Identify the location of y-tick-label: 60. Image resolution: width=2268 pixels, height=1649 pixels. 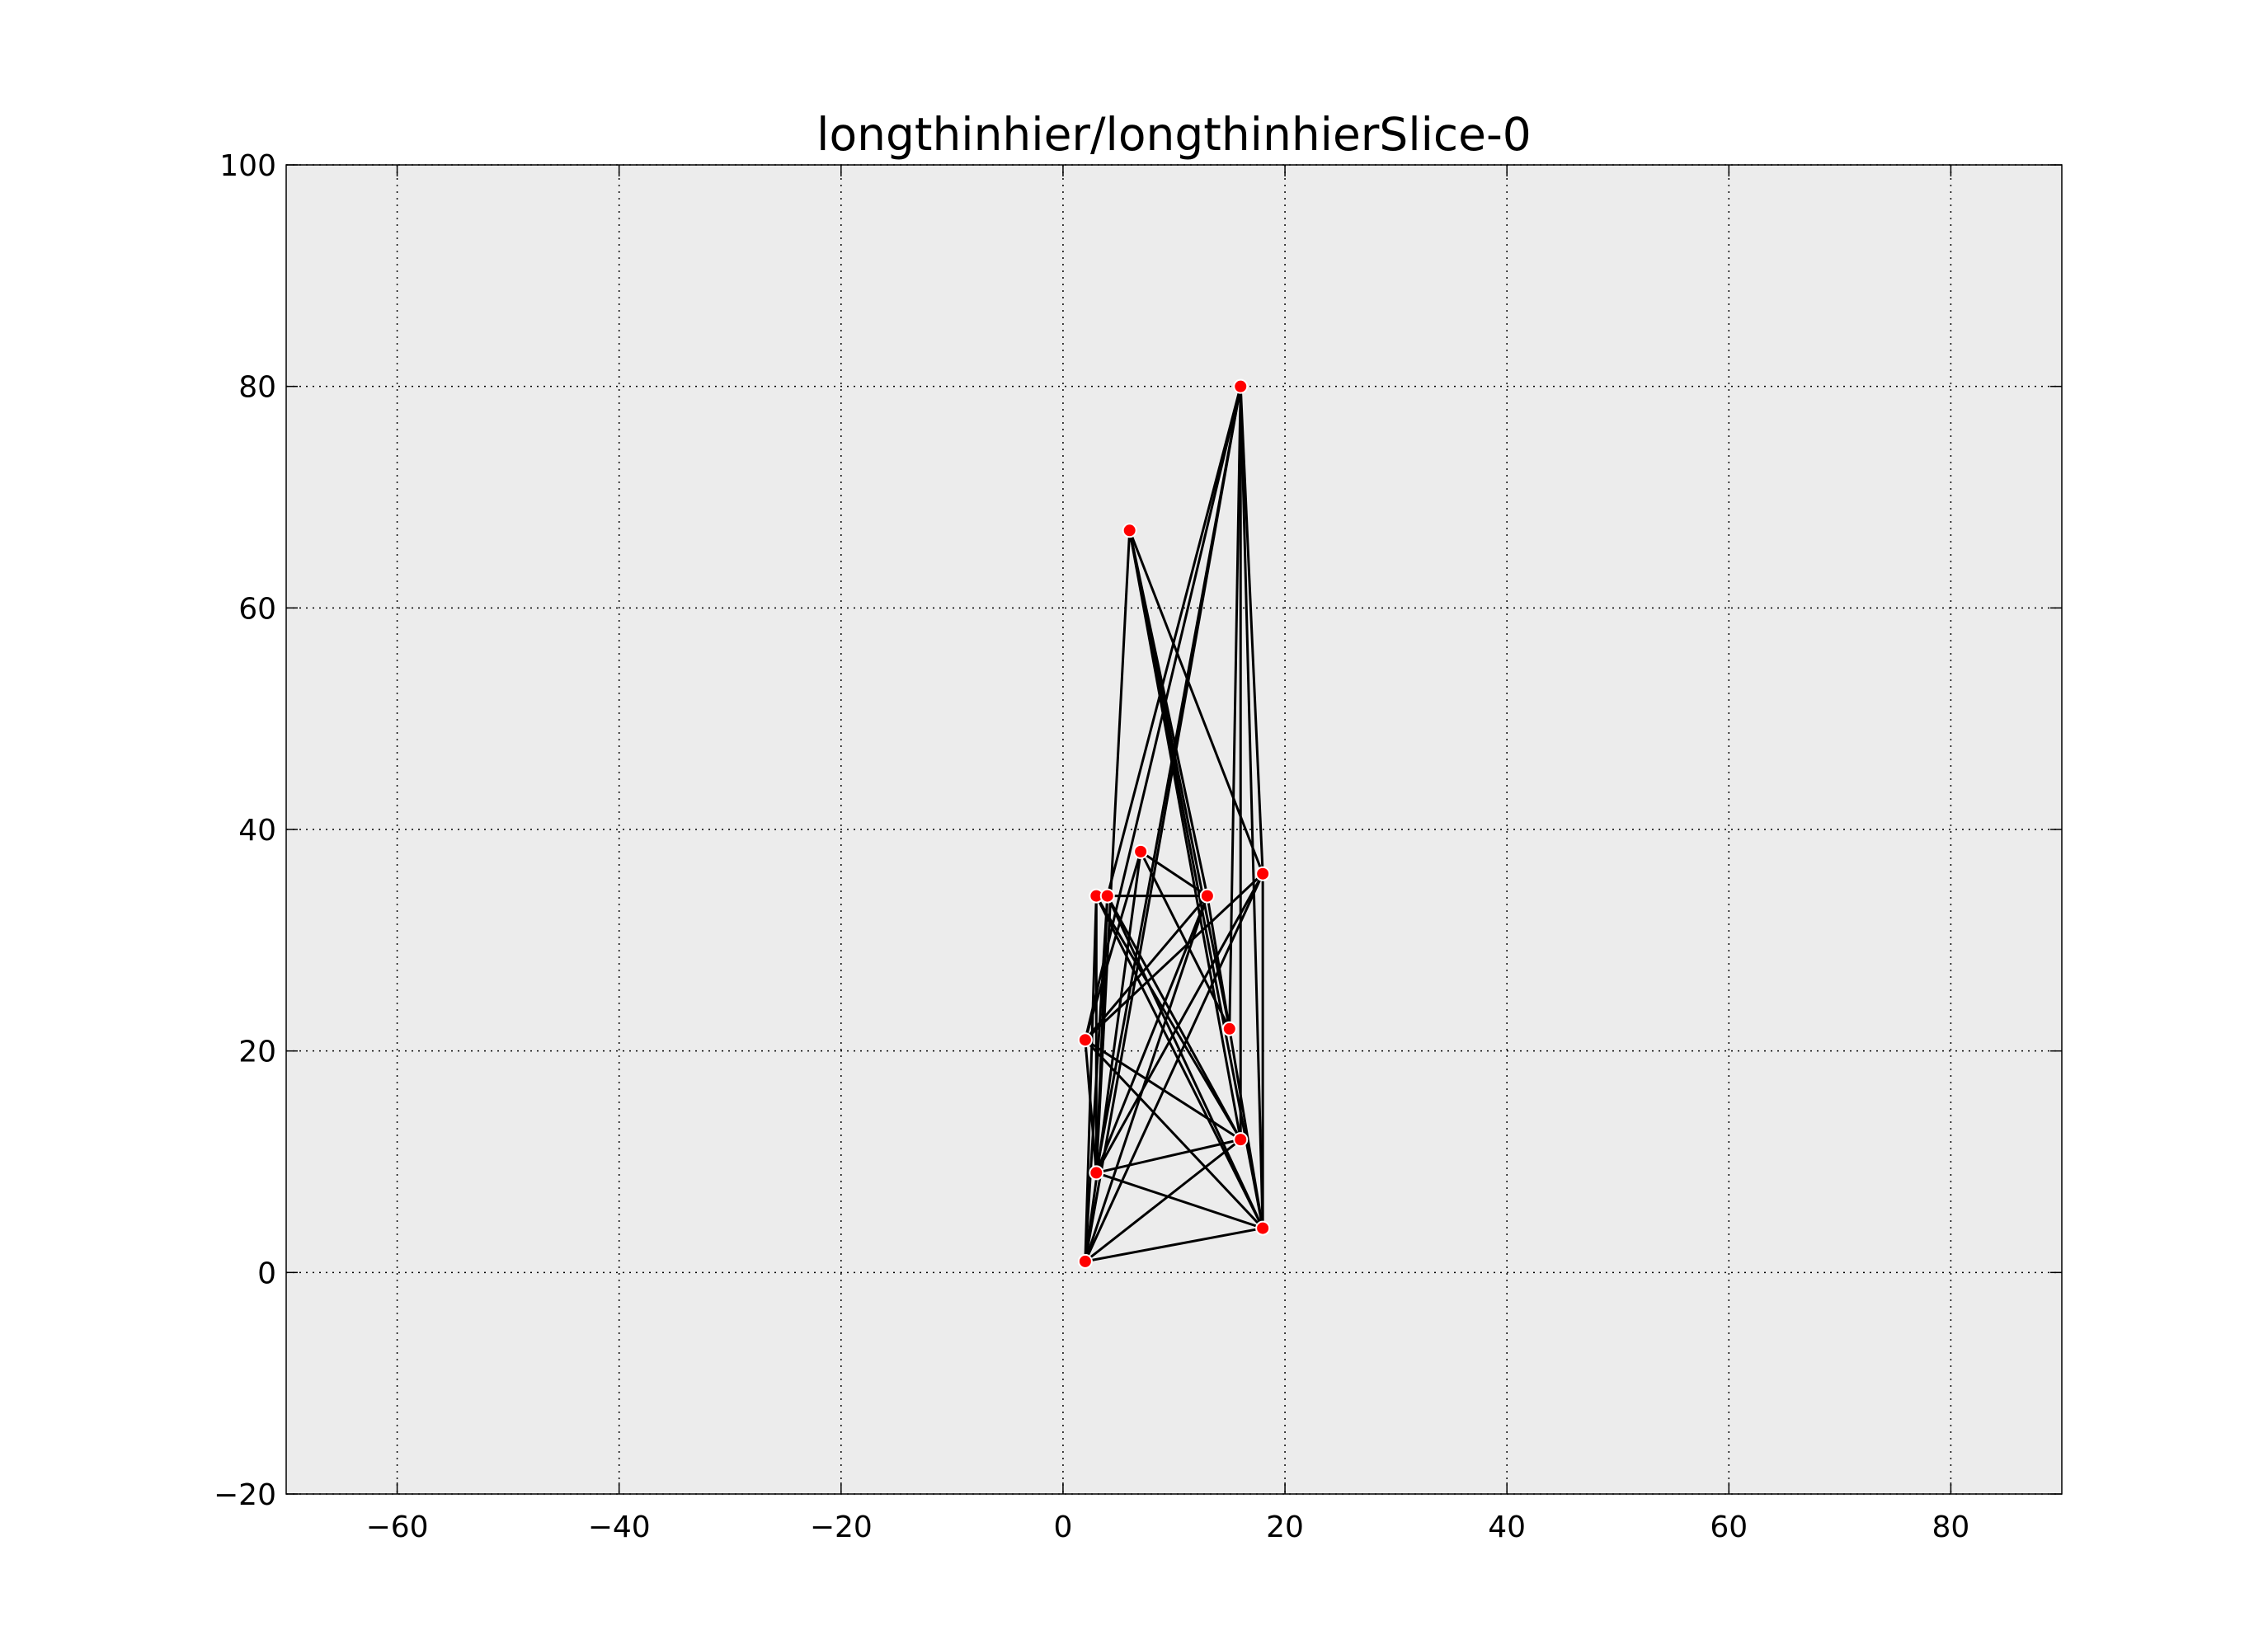
(257, 609).